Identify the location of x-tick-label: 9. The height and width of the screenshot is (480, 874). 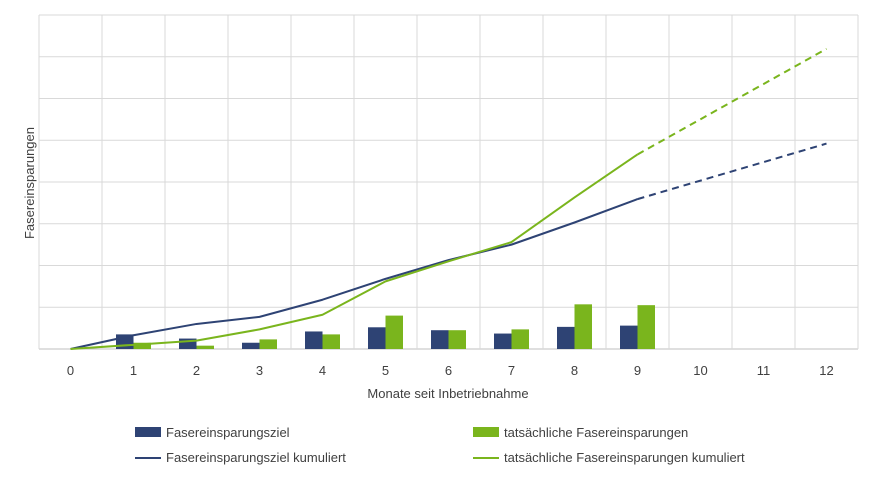
(637, 370).